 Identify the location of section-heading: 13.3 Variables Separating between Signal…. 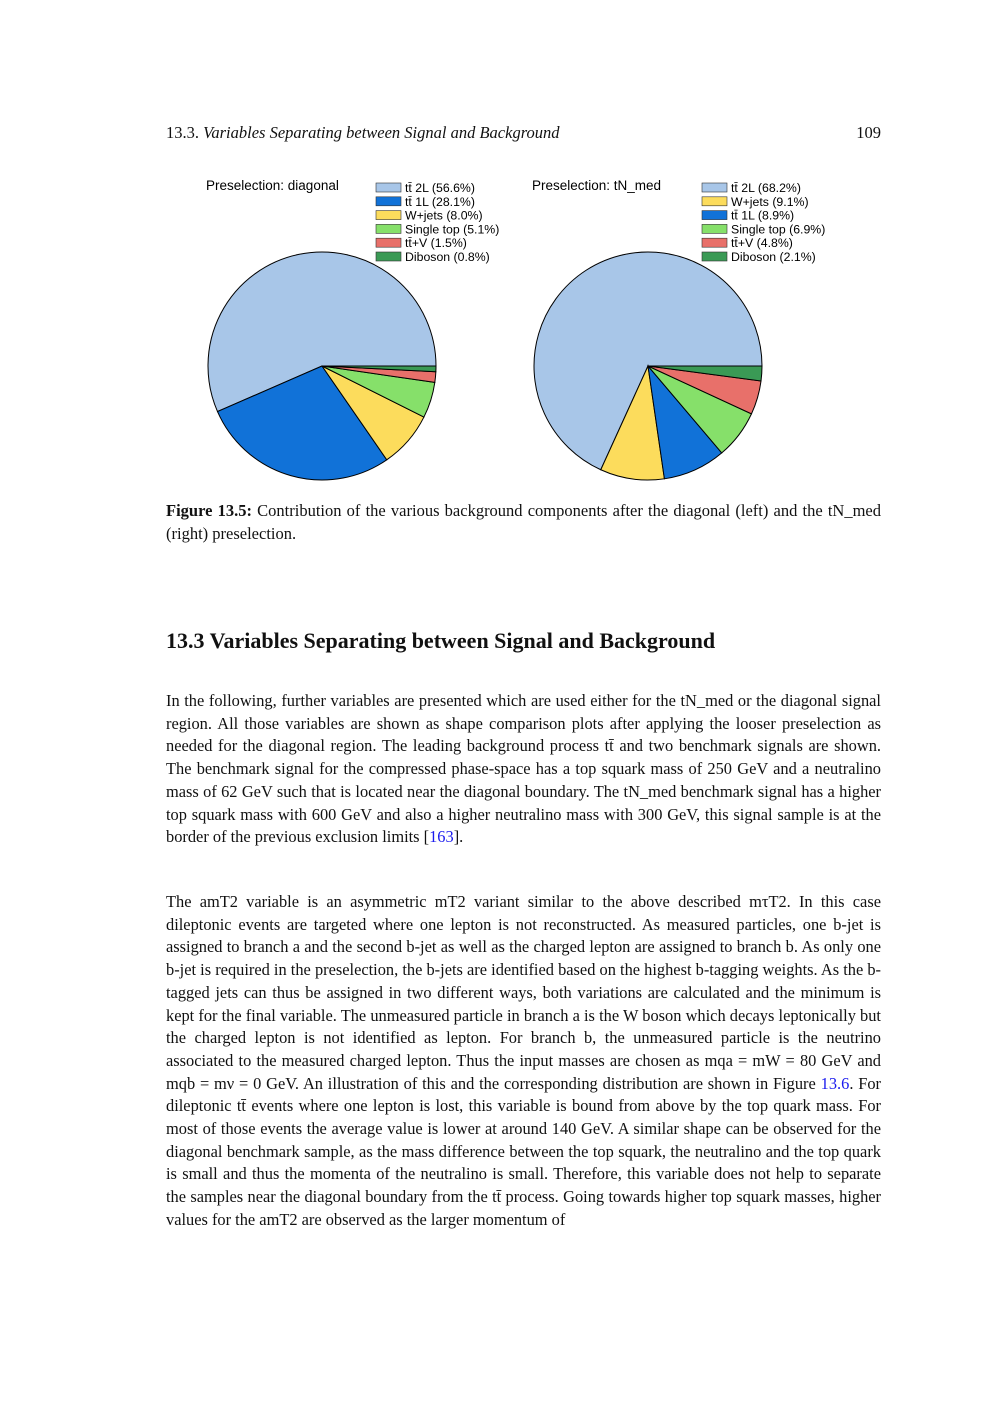
(441, 640).